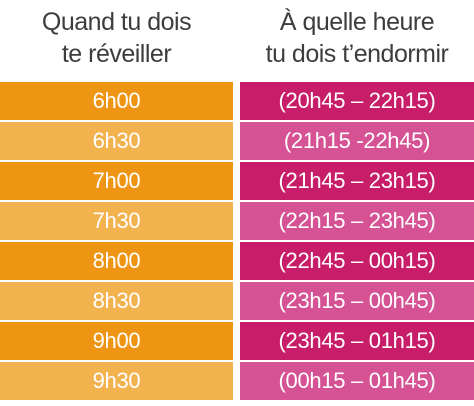 This screenshot has height=406, width=474. Describe the element at coordinates (116, 22) in the screenshot. I see `wake-header-line-1: Quand tu dois` at that location.